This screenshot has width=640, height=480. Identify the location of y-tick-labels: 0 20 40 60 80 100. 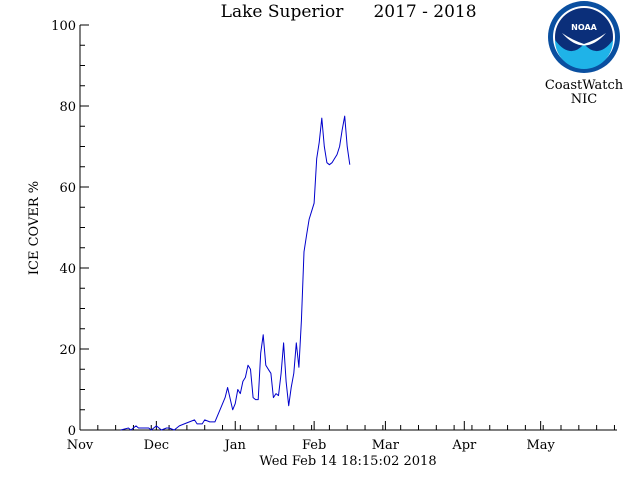
(63, 229).